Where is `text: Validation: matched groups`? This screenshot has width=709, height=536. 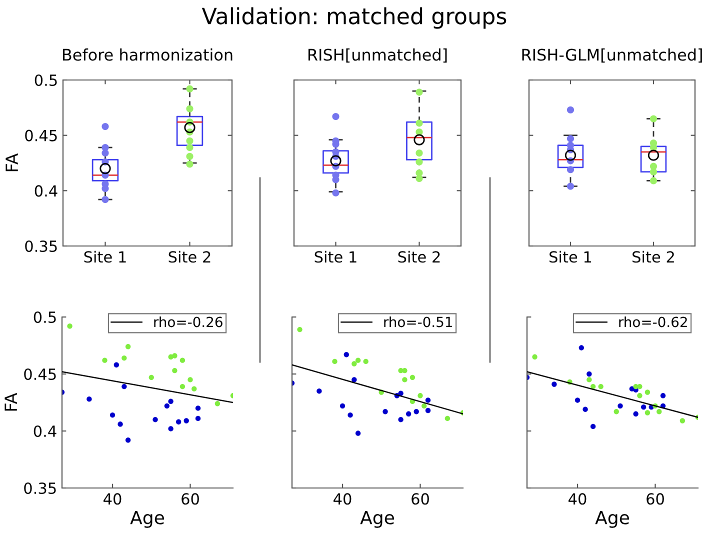 text: Validation: matched groups is located at coordinates (354, 18).